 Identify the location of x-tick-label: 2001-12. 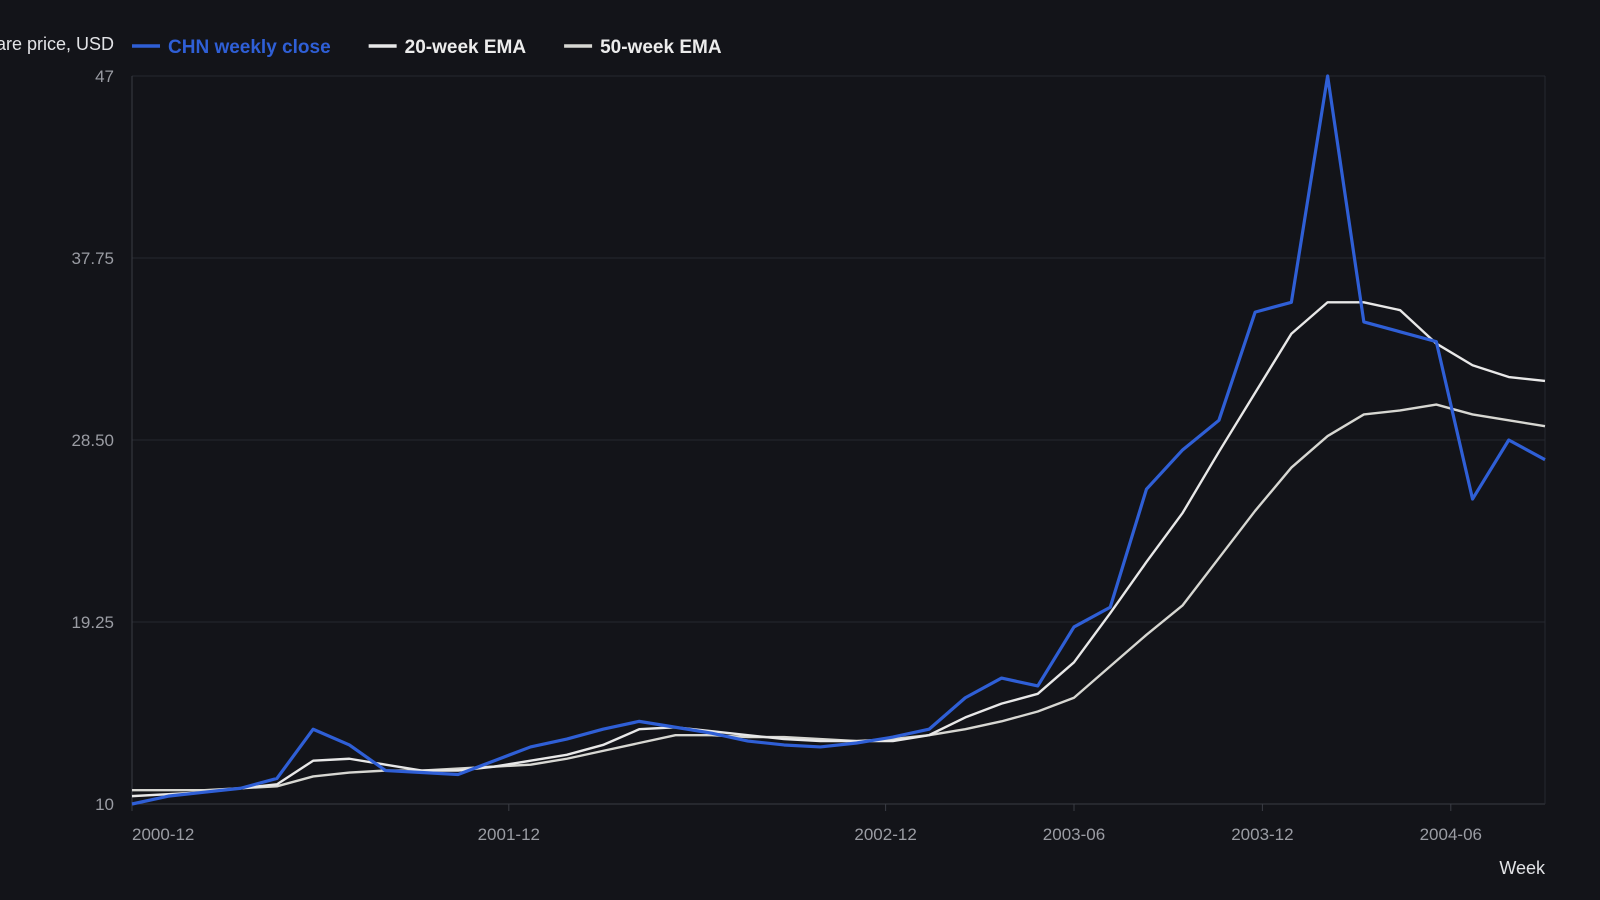
(509, 834).